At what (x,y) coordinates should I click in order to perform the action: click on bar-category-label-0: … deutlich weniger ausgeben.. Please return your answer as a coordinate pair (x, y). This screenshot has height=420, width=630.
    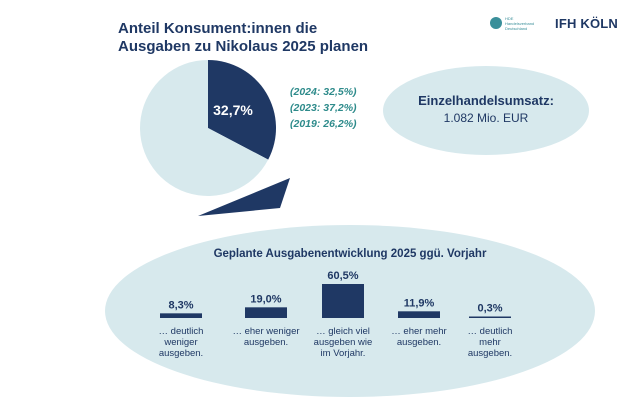
    Looking at the image, I should click on (181, 342).